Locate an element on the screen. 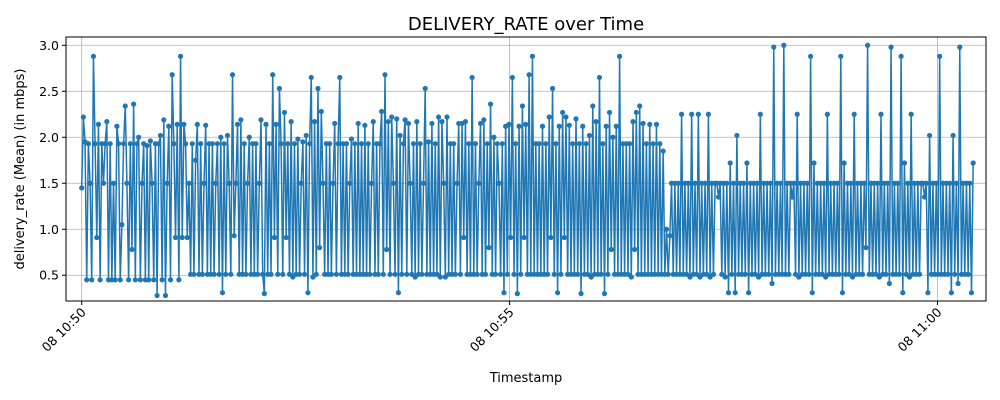 Image resolution: width=1000 pixels, height=400 pixels. y-axis-label: delivery_rate (Mean) (in mbps) is located at coordinates (20, 168).